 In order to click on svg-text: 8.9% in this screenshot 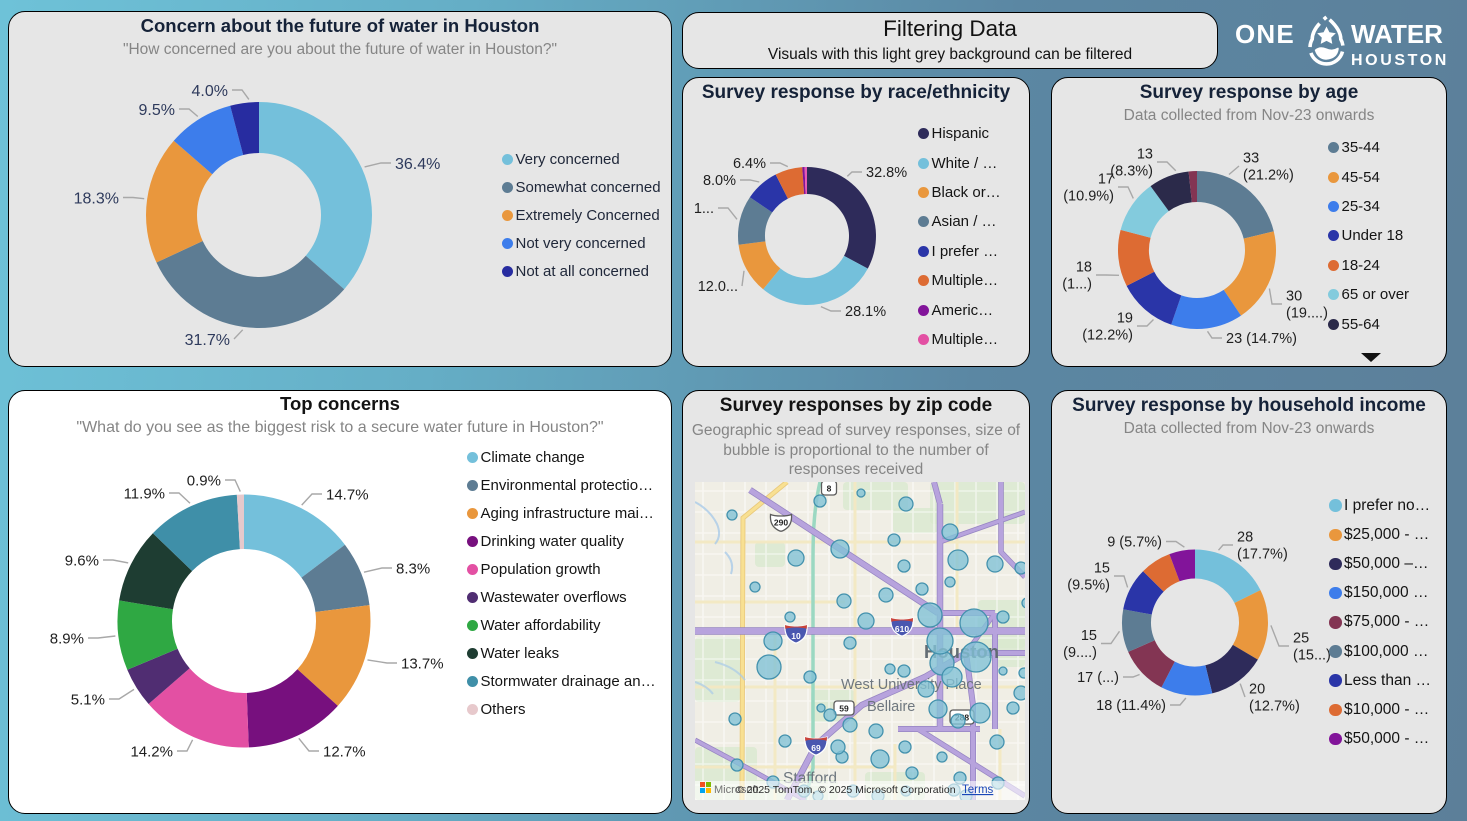, I will do `click(67, 638)`.